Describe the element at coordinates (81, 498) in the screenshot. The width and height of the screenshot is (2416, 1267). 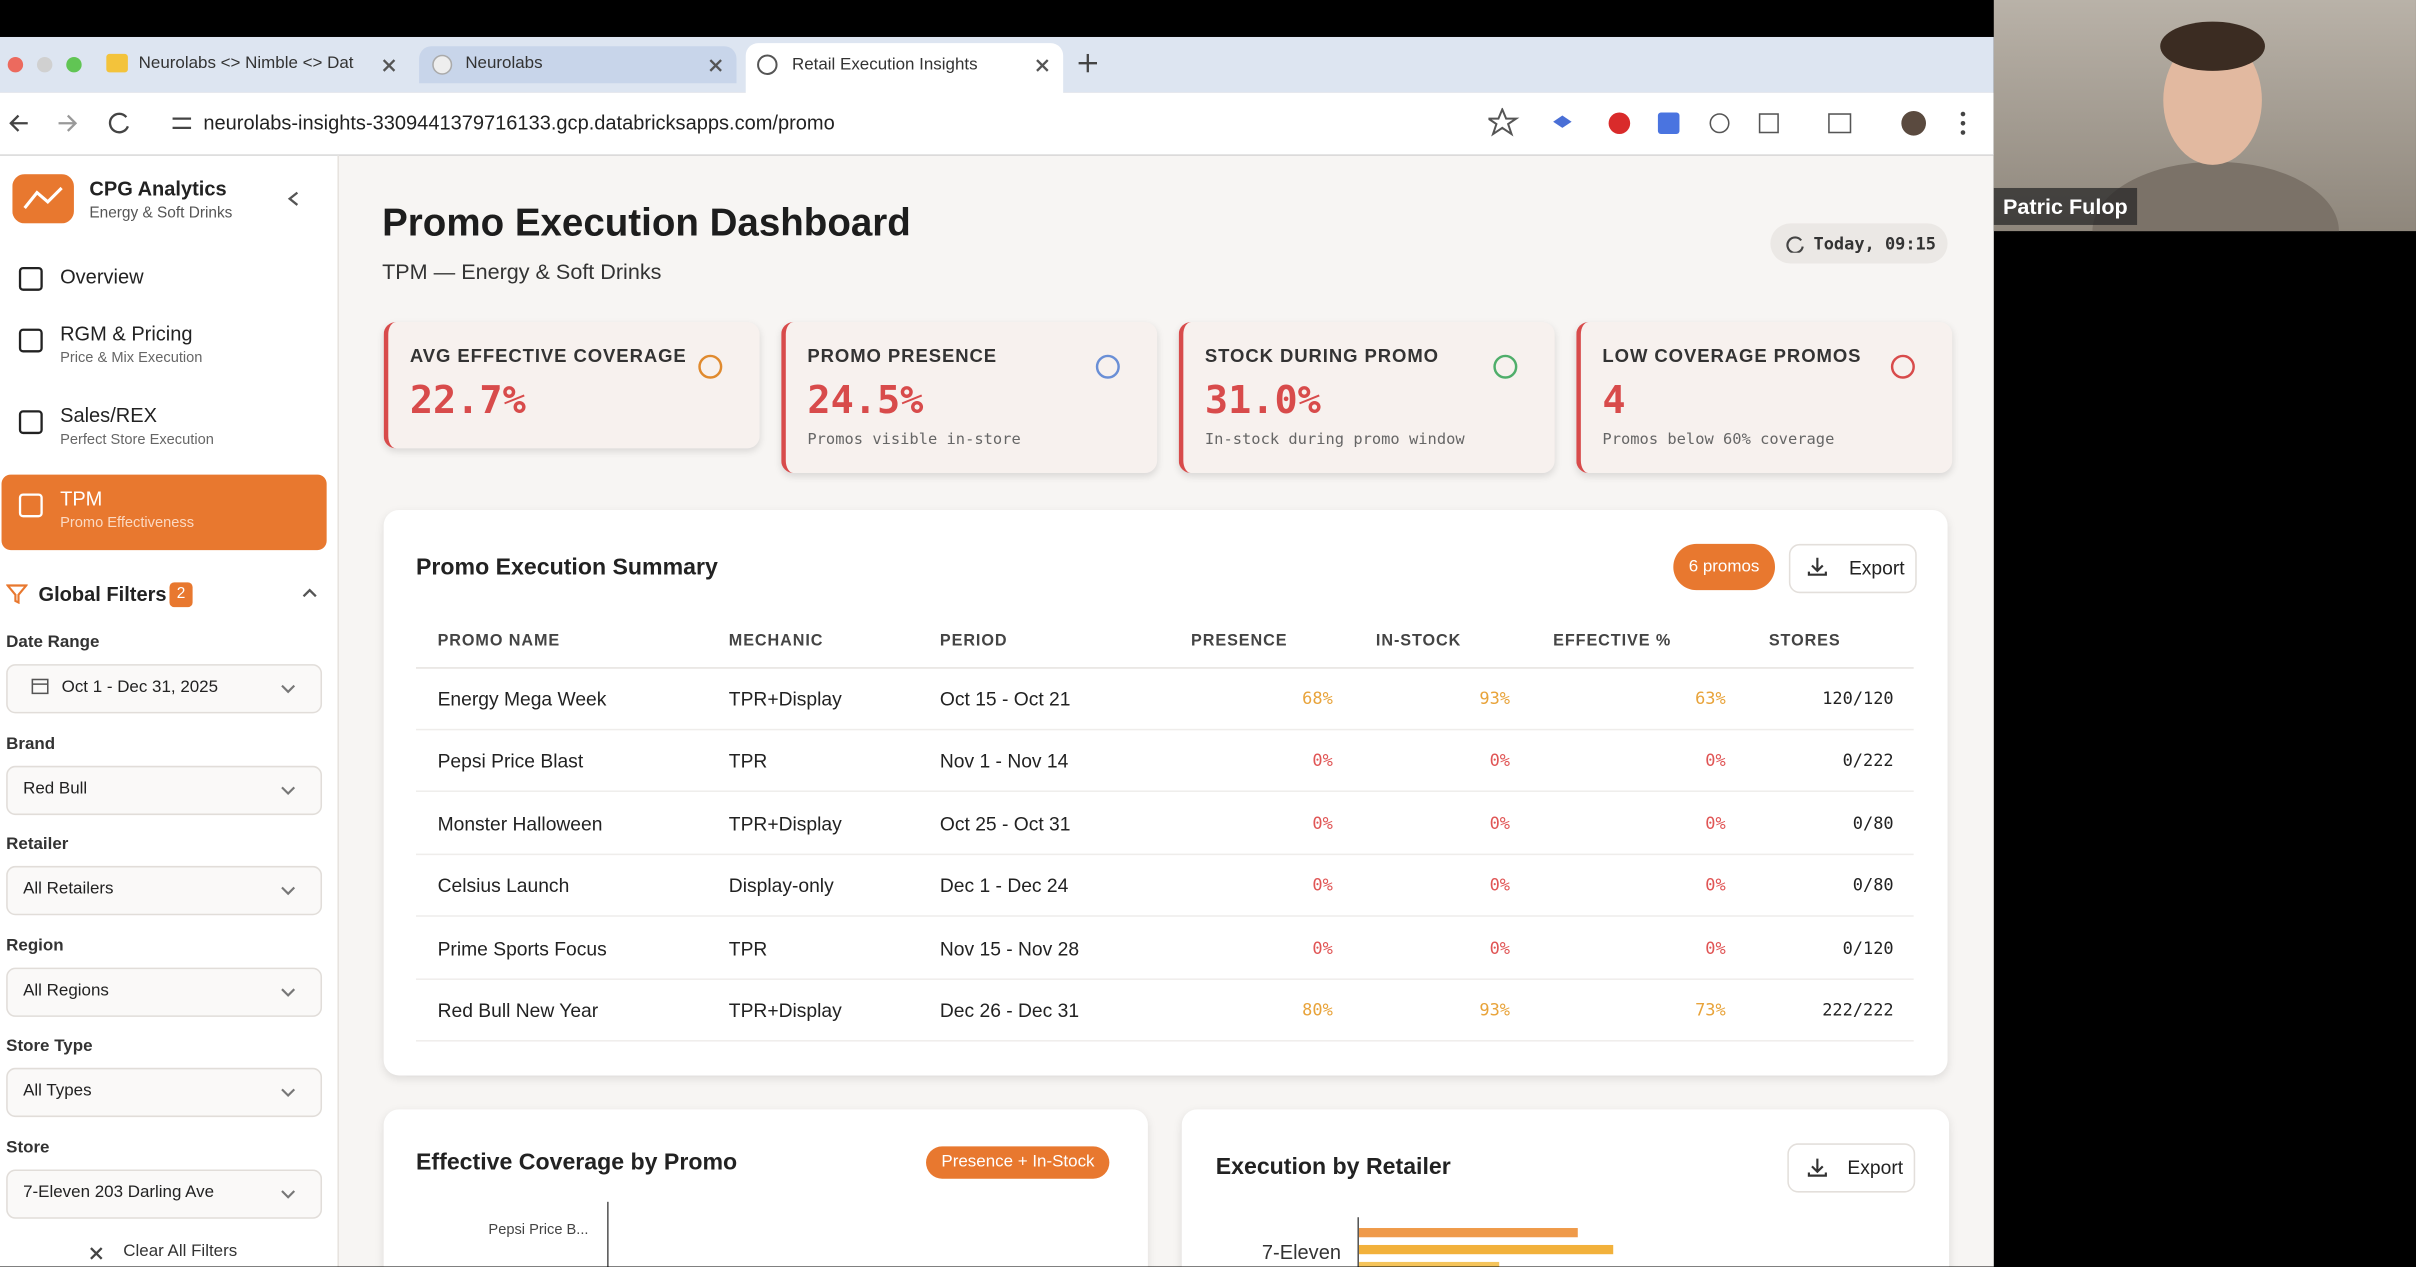
I see `nav-label: TPM` at that location.